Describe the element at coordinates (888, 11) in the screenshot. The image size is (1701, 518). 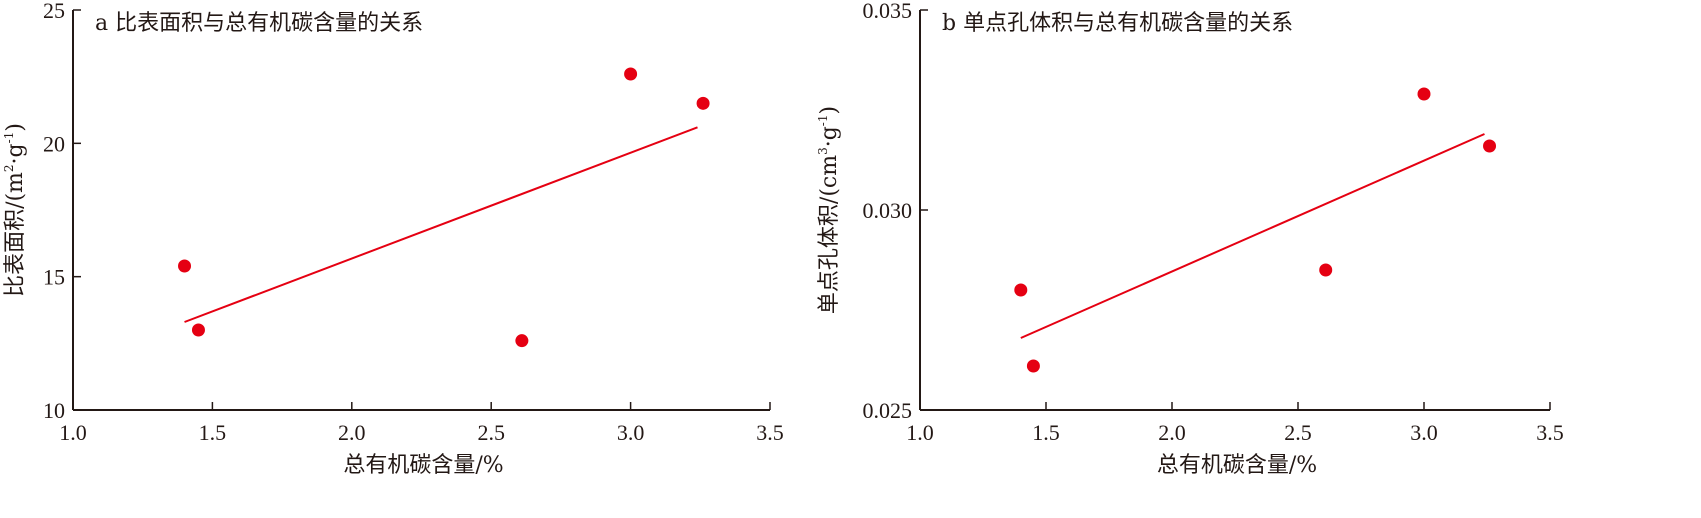
I see `y-tick-label: 0.035` at that location.